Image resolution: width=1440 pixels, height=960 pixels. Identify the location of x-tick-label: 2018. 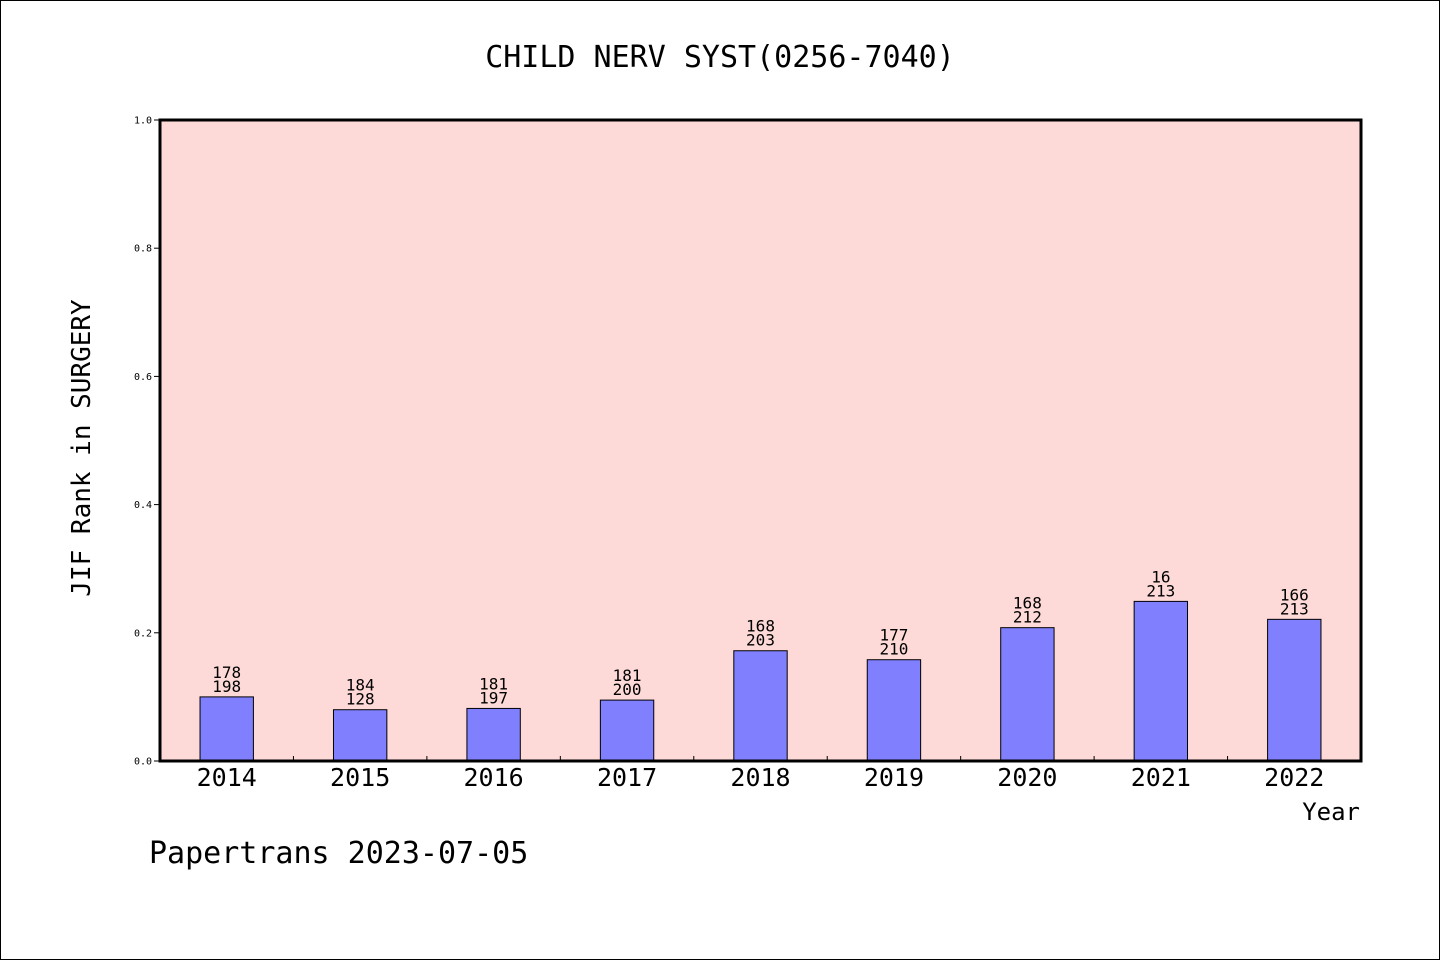
(760, 777).